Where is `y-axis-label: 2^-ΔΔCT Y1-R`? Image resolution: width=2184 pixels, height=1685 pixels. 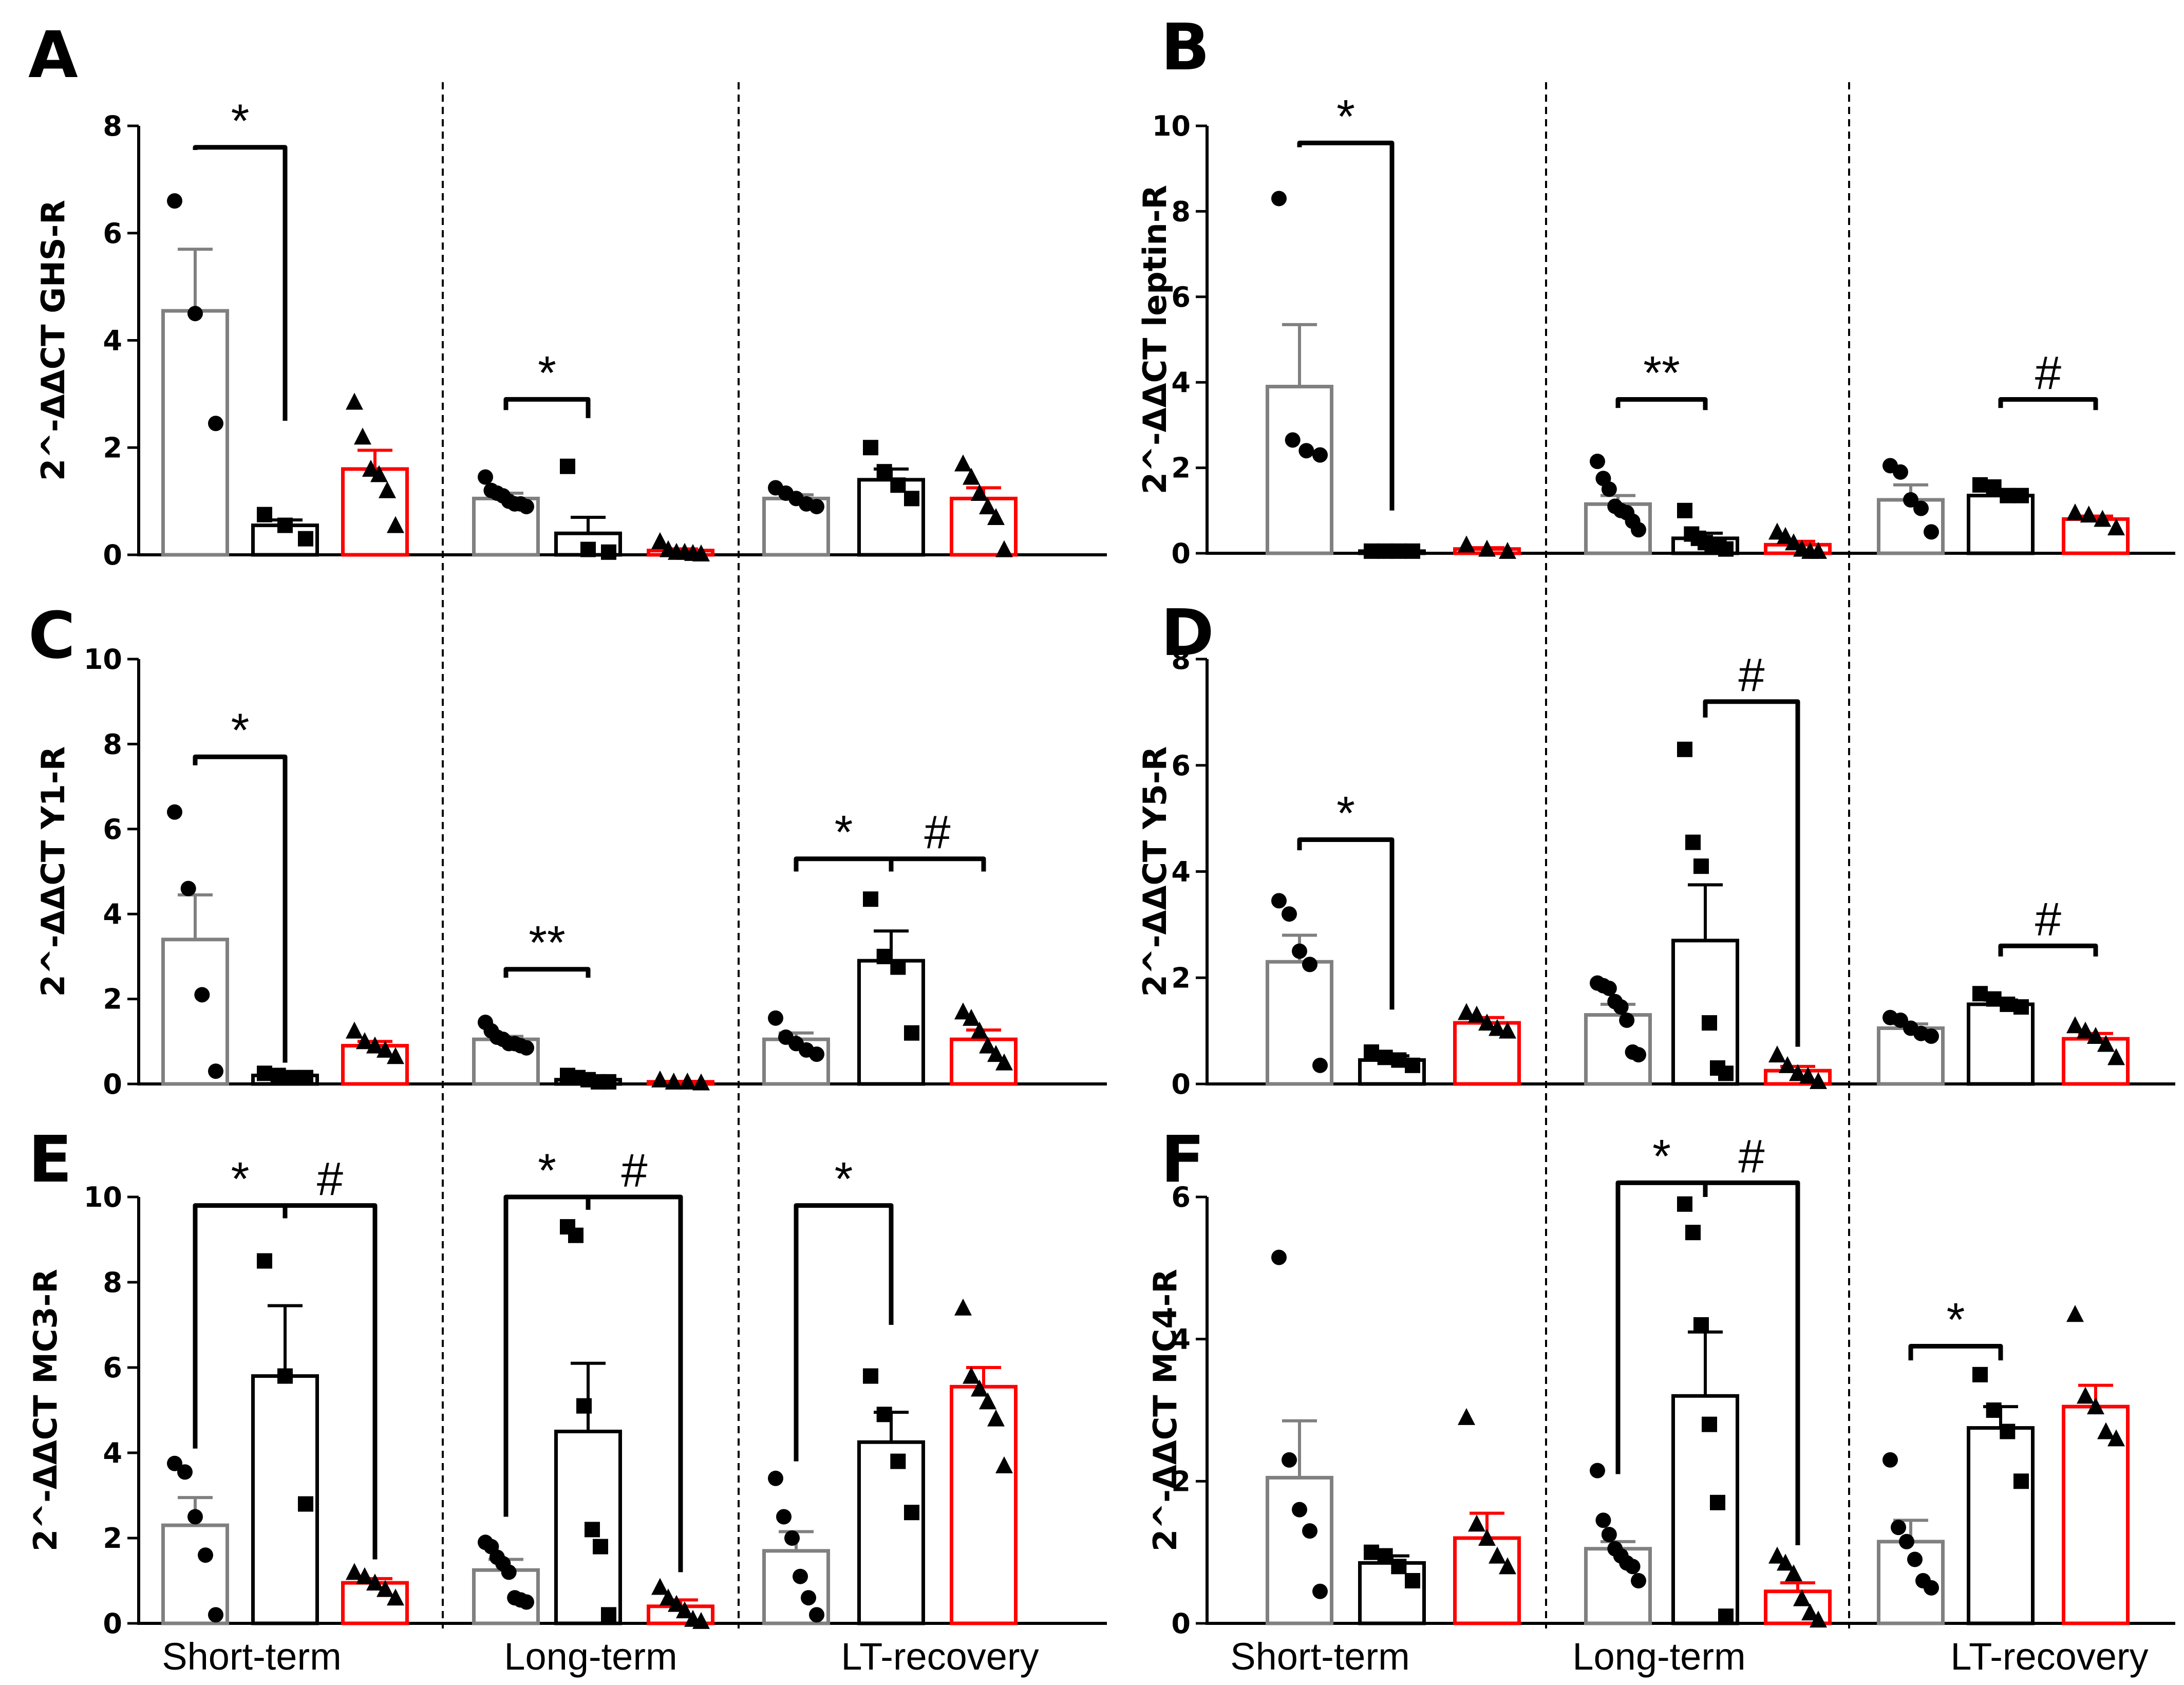 y-axis-label: 2^-ΔΔCT Y1-R is located at coordinates (53, 871).